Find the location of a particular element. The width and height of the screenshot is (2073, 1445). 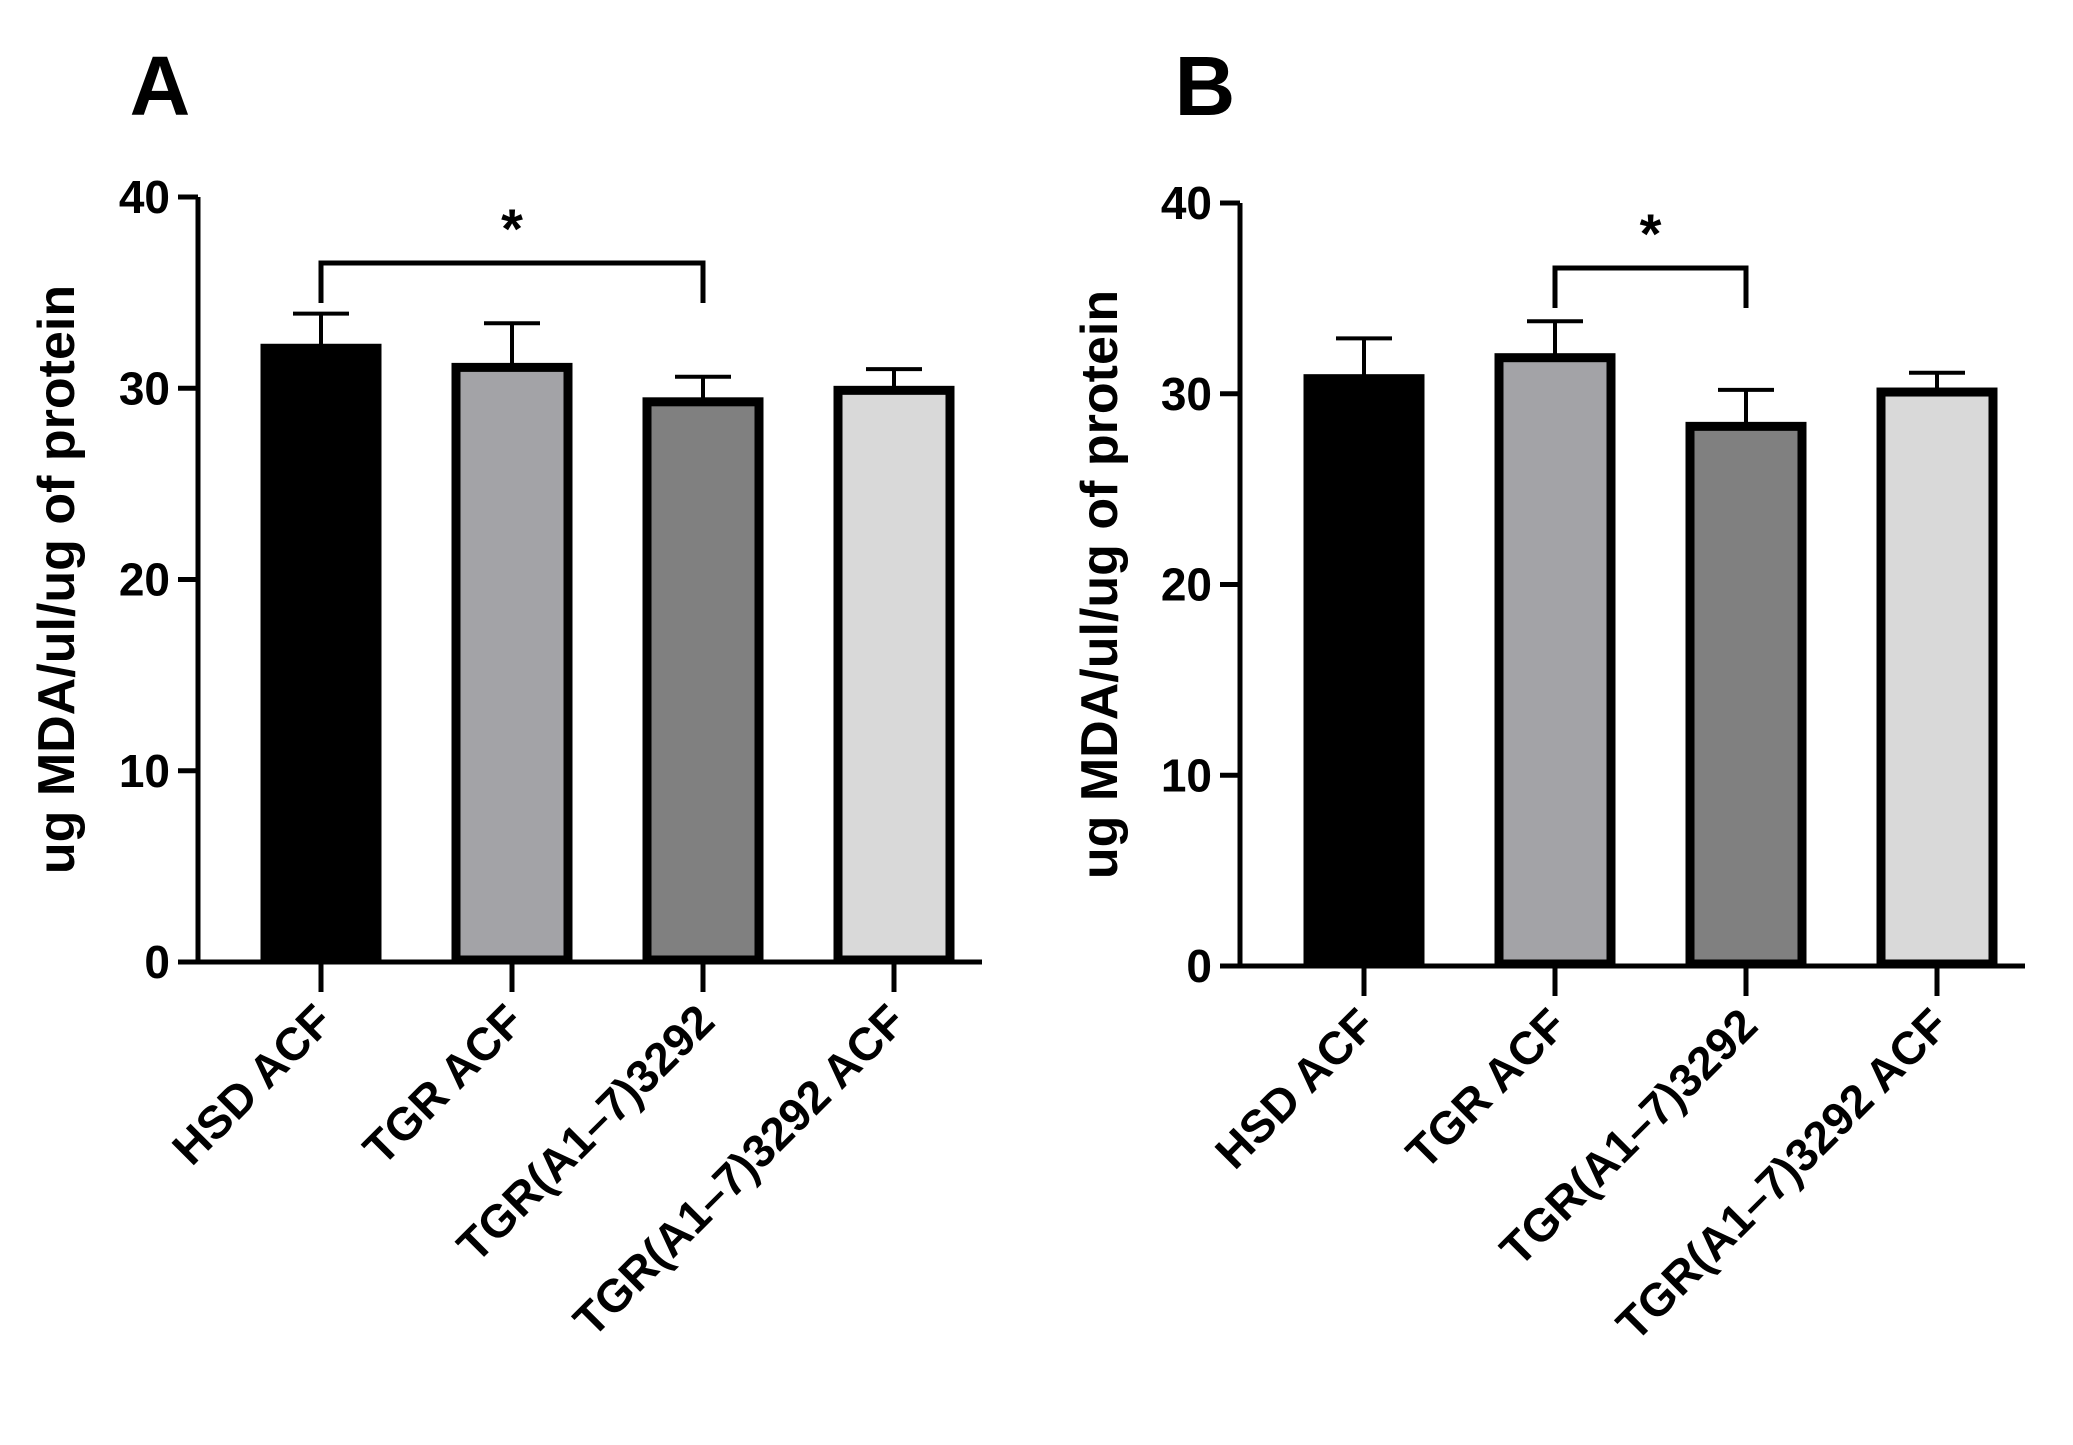

panel-letter: B is located at coordinates (1205, 86).